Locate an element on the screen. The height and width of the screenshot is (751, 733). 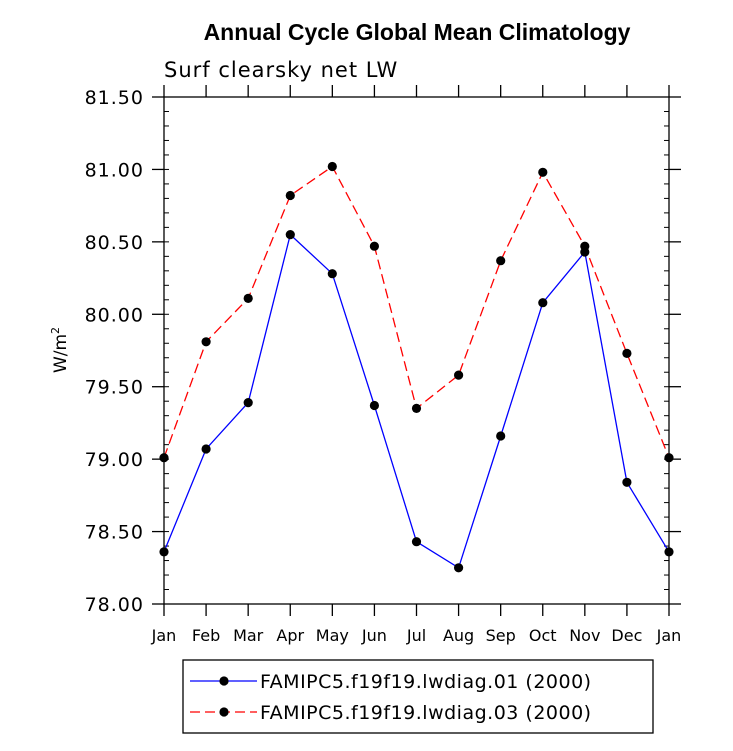
x-tick-label: Dec is located at coordinates (626, 635).